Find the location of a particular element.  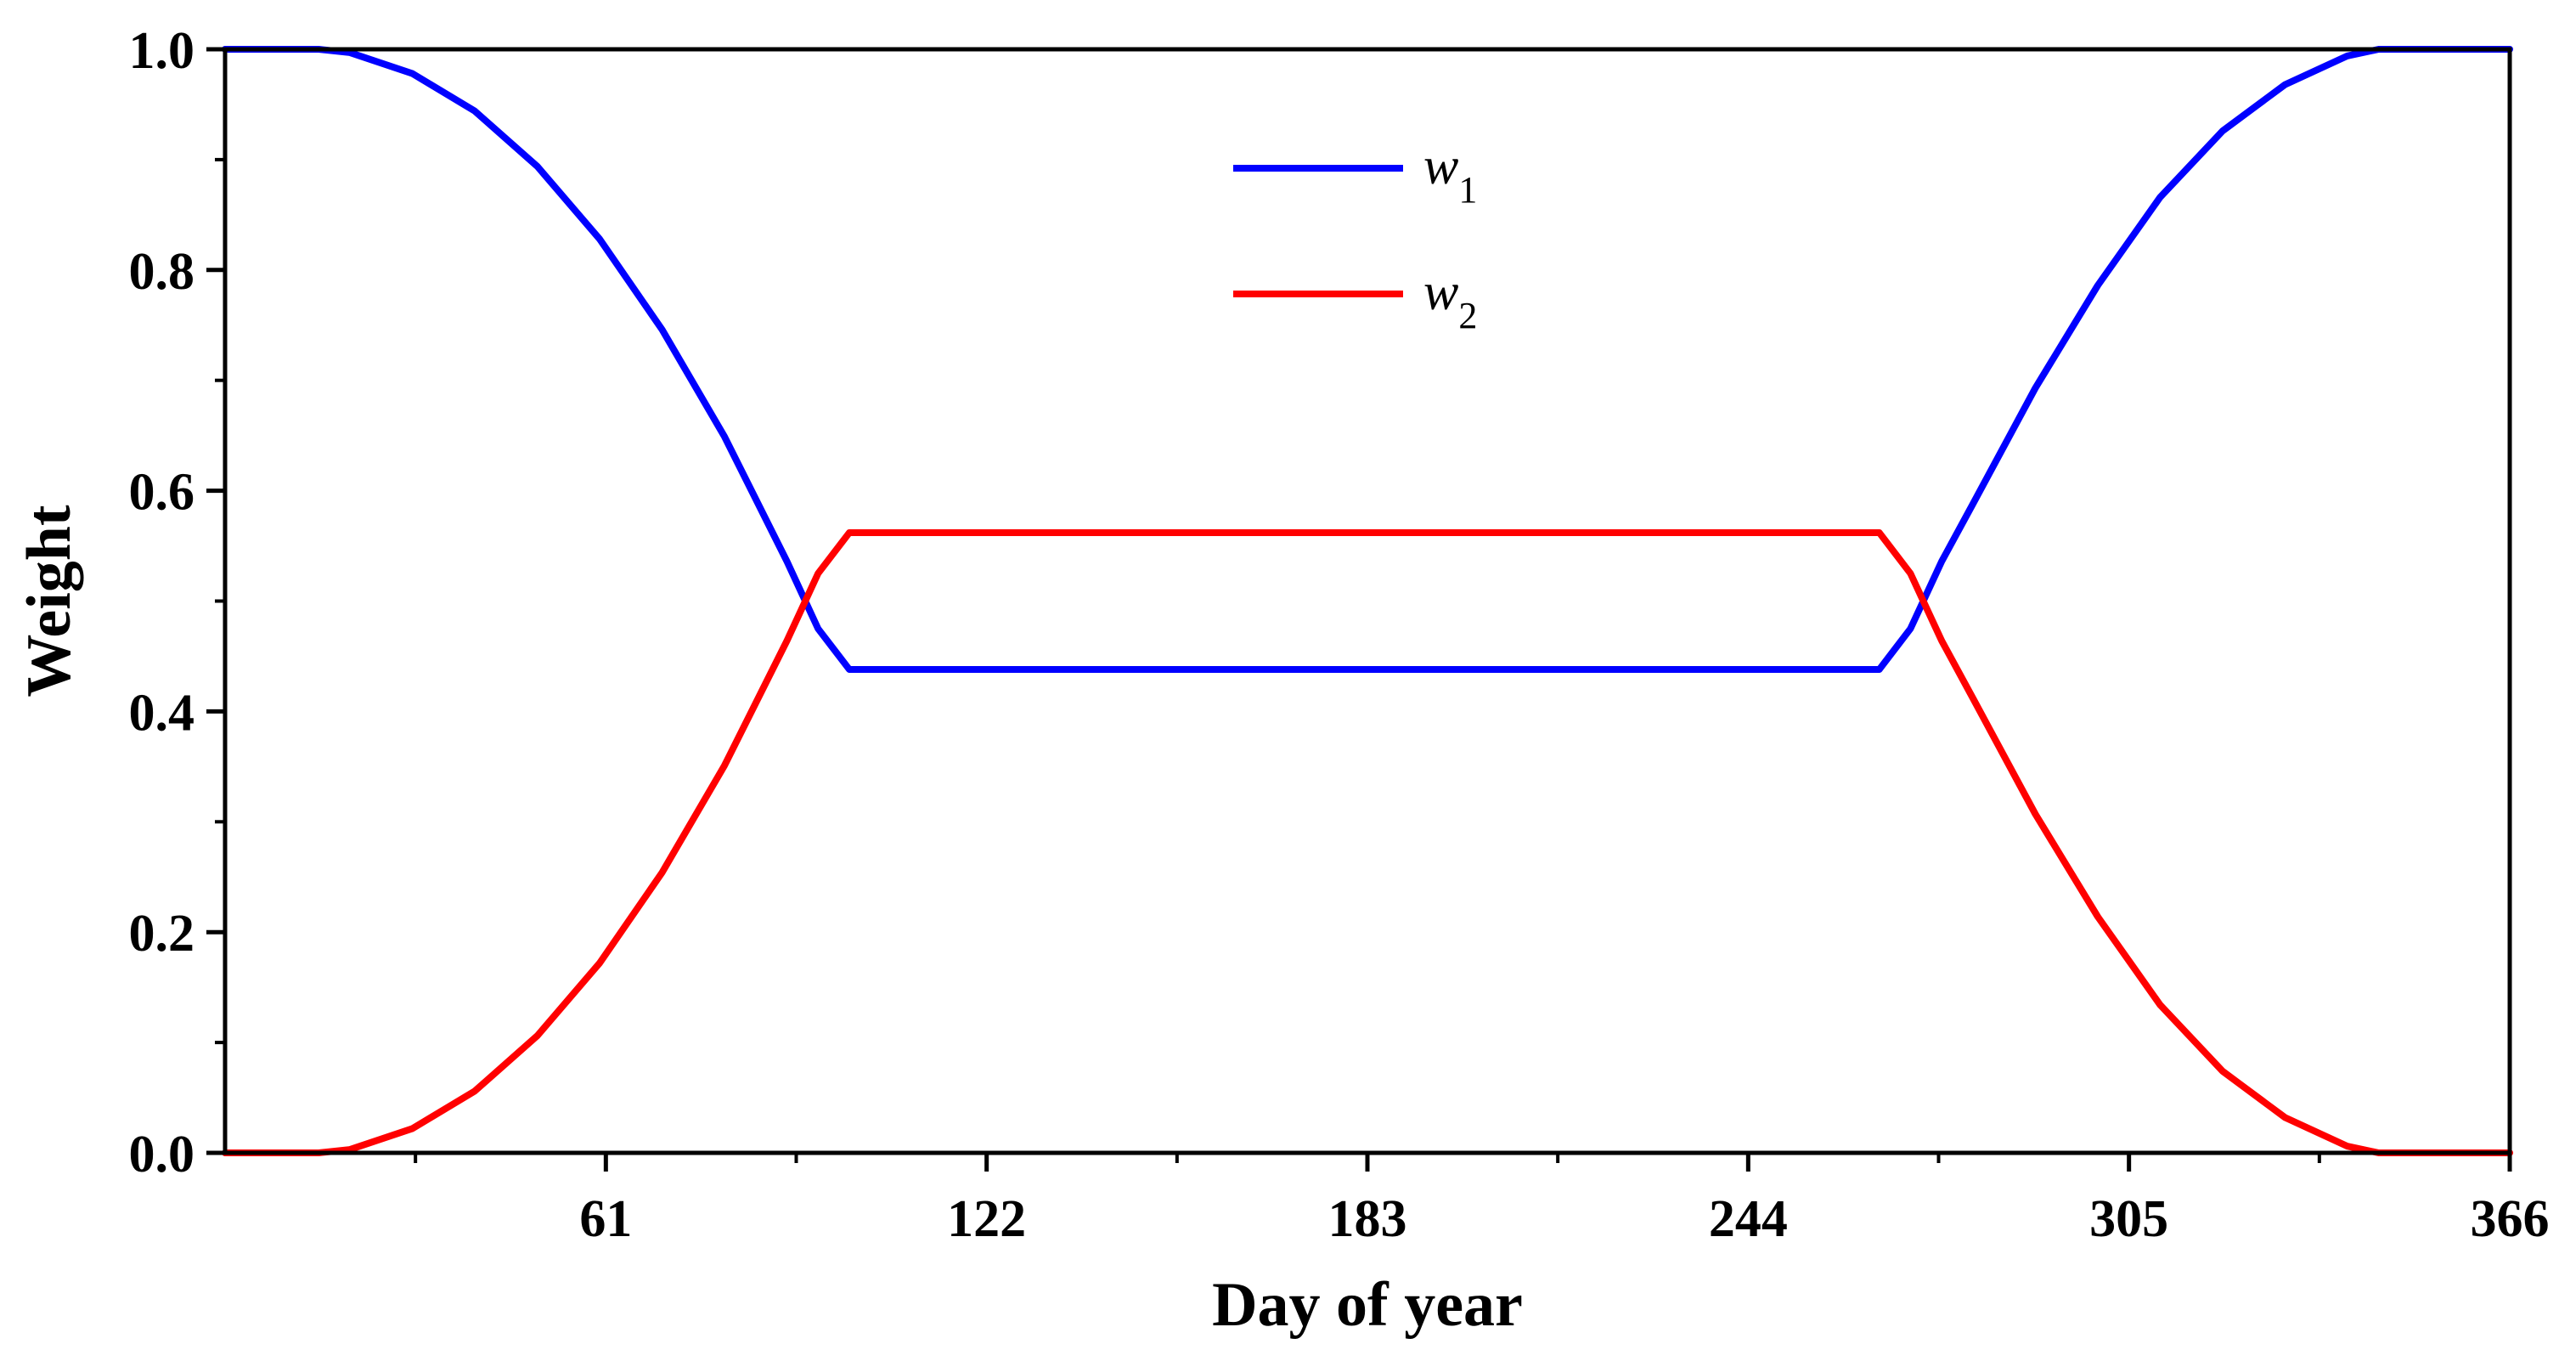

y-tick-label: 0.4 is located at coordinates (162, 713).